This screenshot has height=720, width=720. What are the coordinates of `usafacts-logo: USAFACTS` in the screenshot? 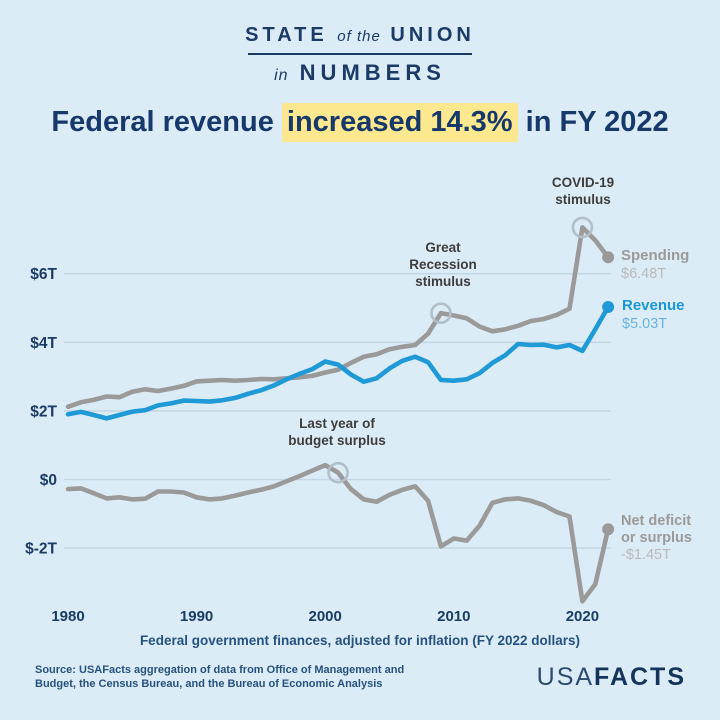 It's located at (611, 677).